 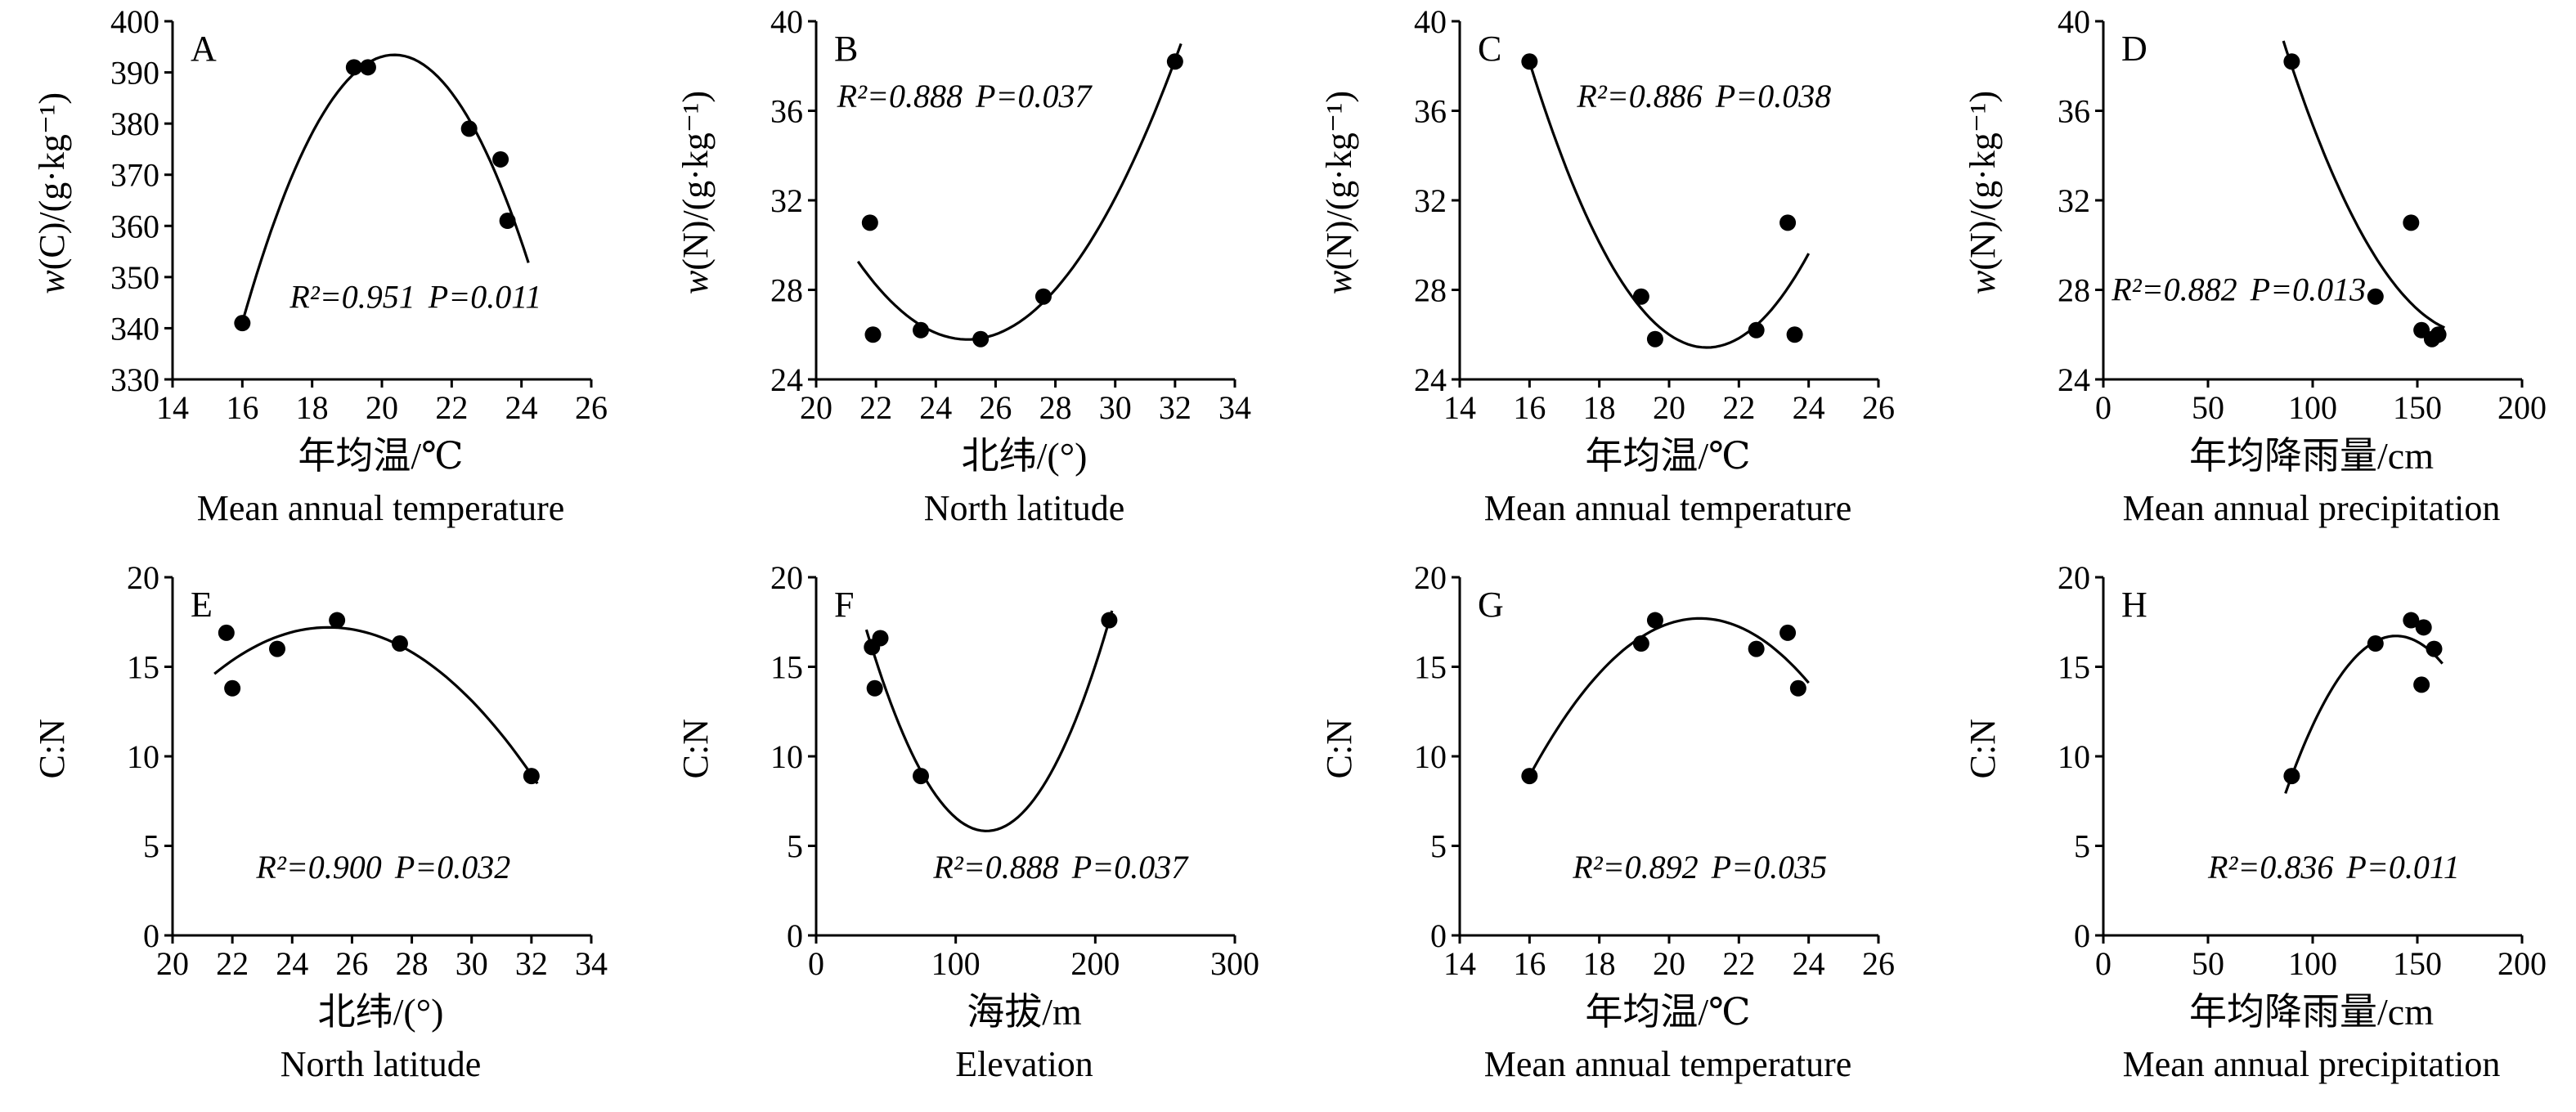 What do you see at coordinates (1667, 508) in the screenshot?
I see `x-axis-label-en-c: Mean annual temperature` at bounding box center [1667, 508].